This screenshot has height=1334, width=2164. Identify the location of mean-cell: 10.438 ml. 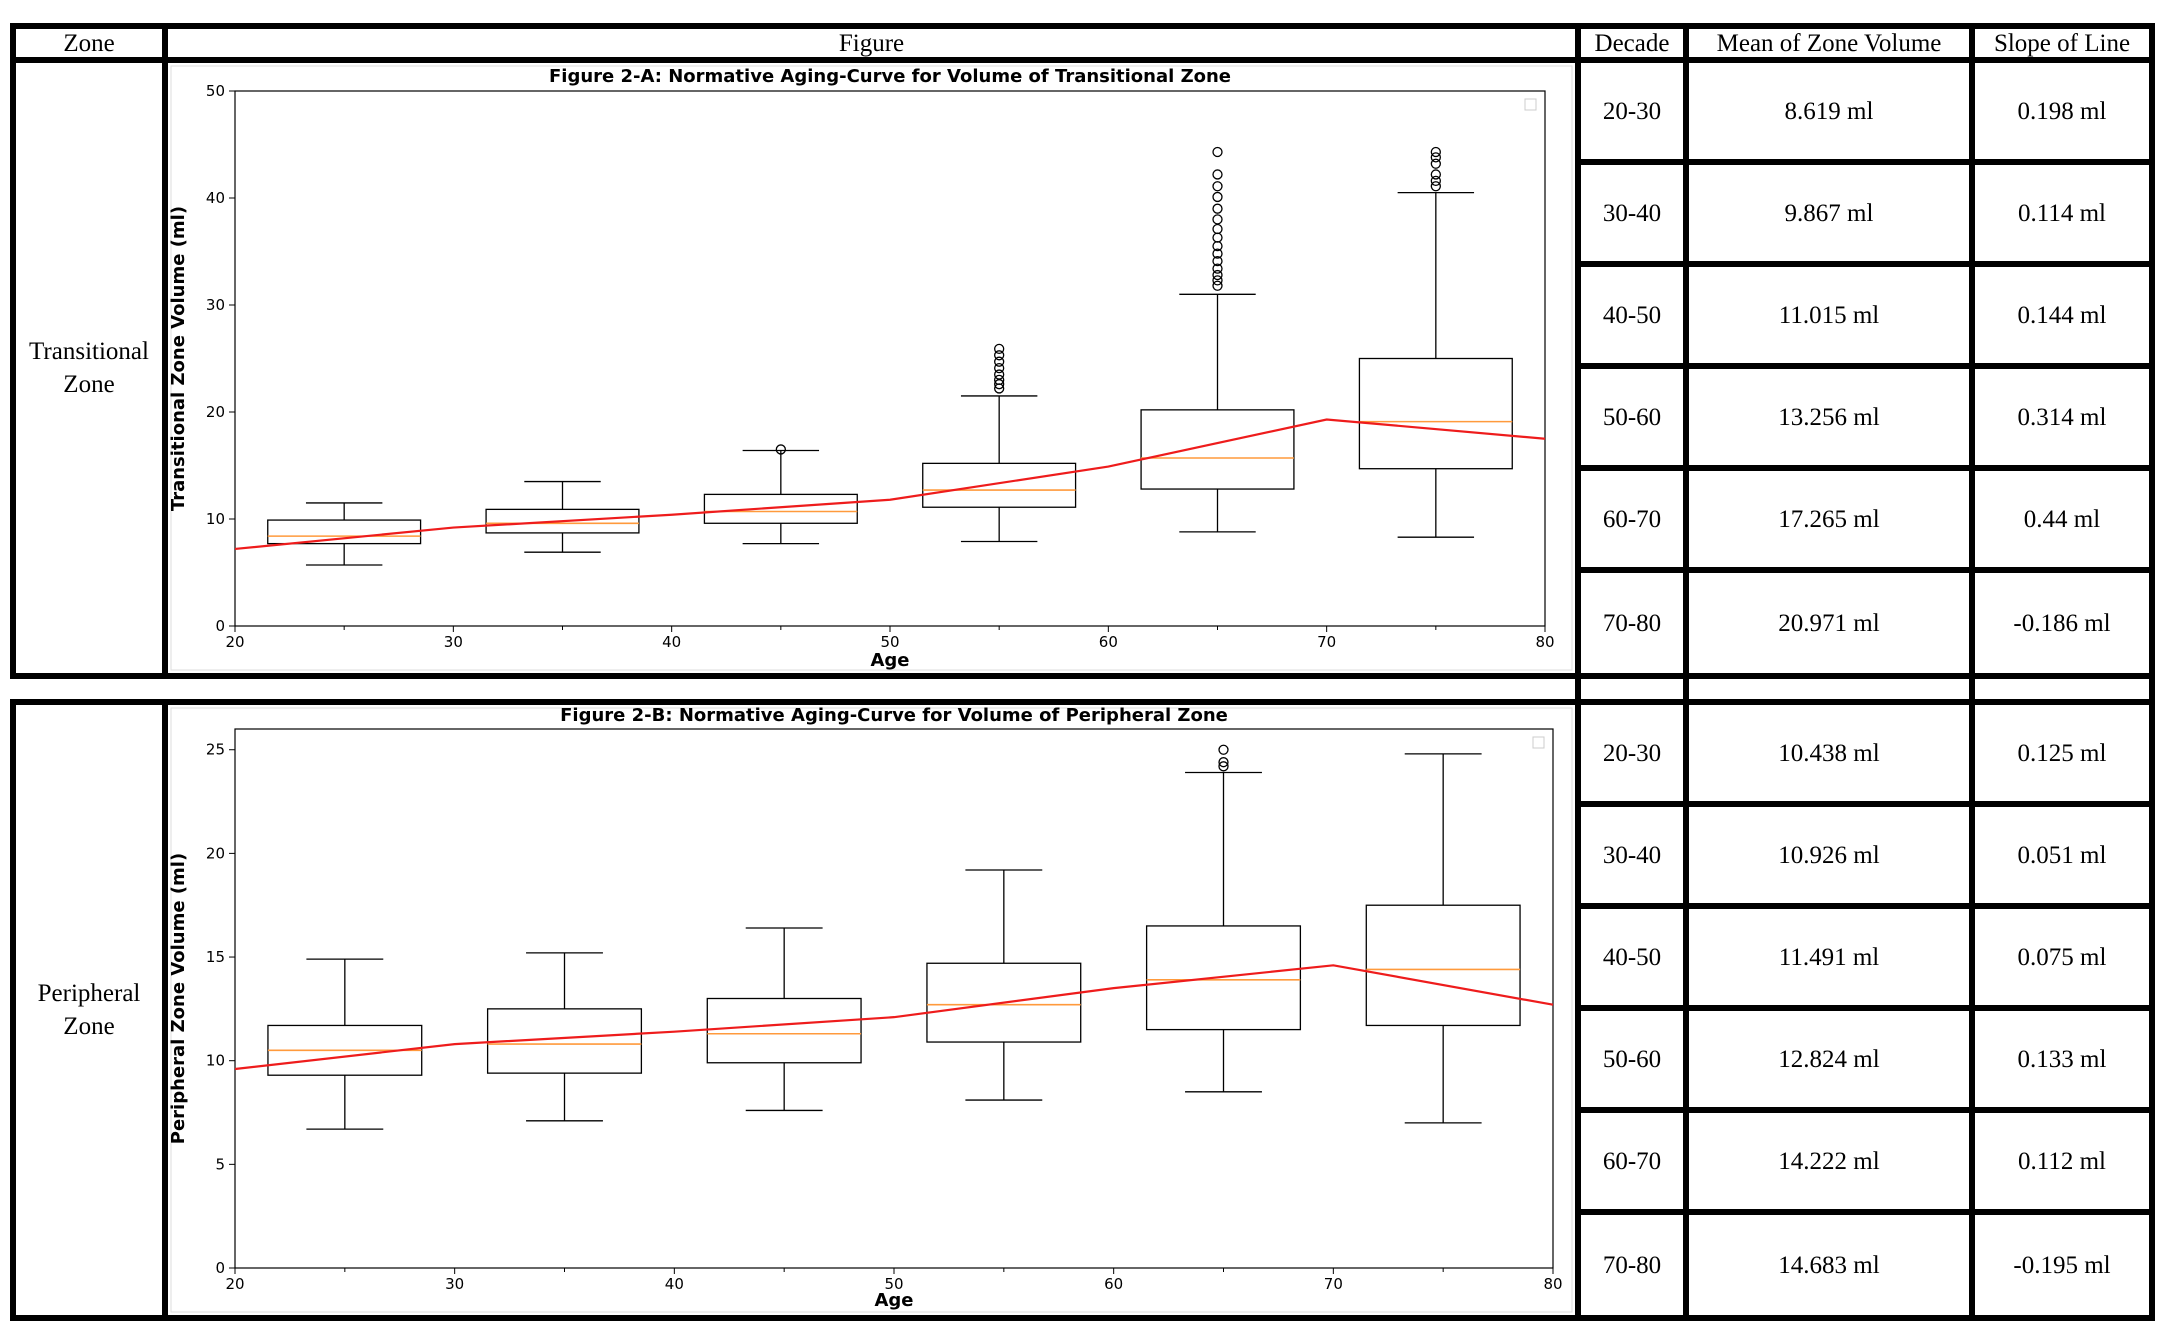
(1829, 753).